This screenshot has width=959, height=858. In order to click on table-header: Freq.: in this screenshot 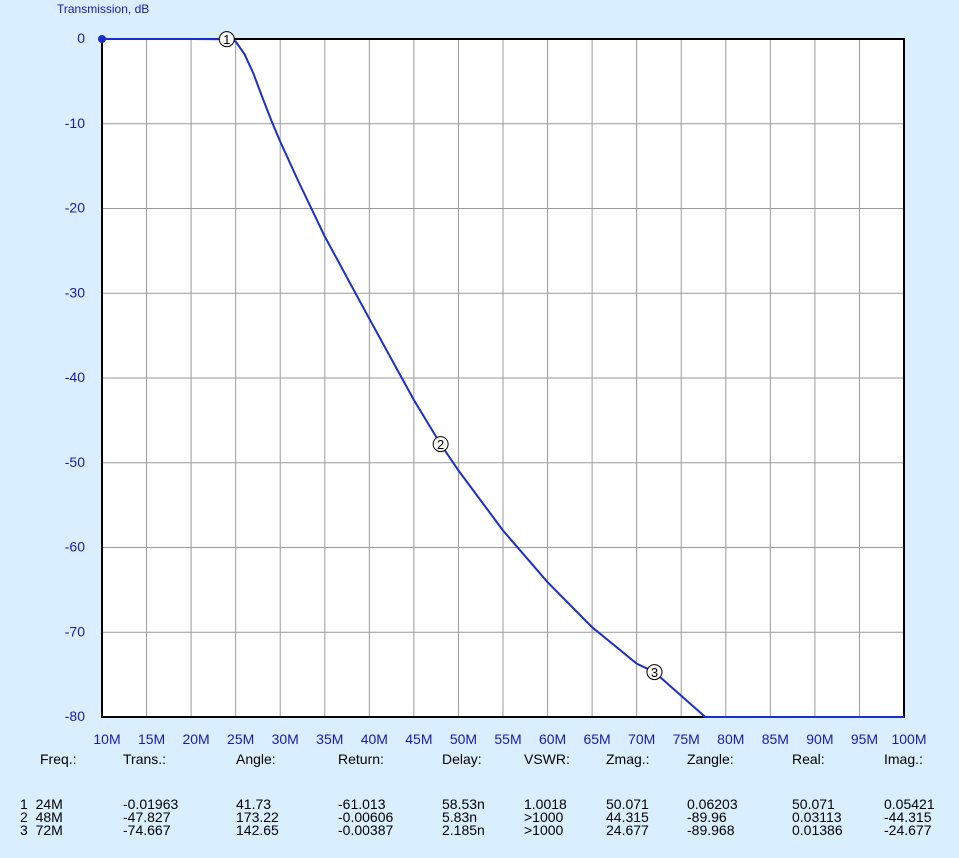, I will do `click(58, 759)`.